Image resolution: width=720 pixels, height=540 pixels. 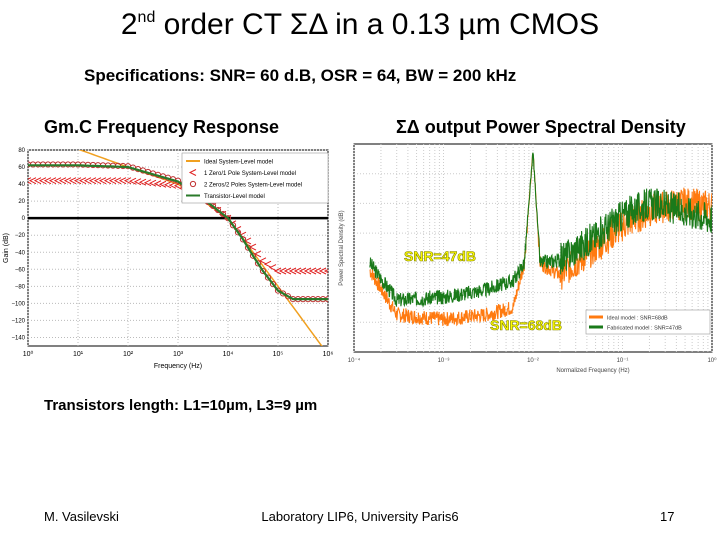 I want to click on y-axis-label: Power Spectral Density (dB), so click(x=342, y=247).